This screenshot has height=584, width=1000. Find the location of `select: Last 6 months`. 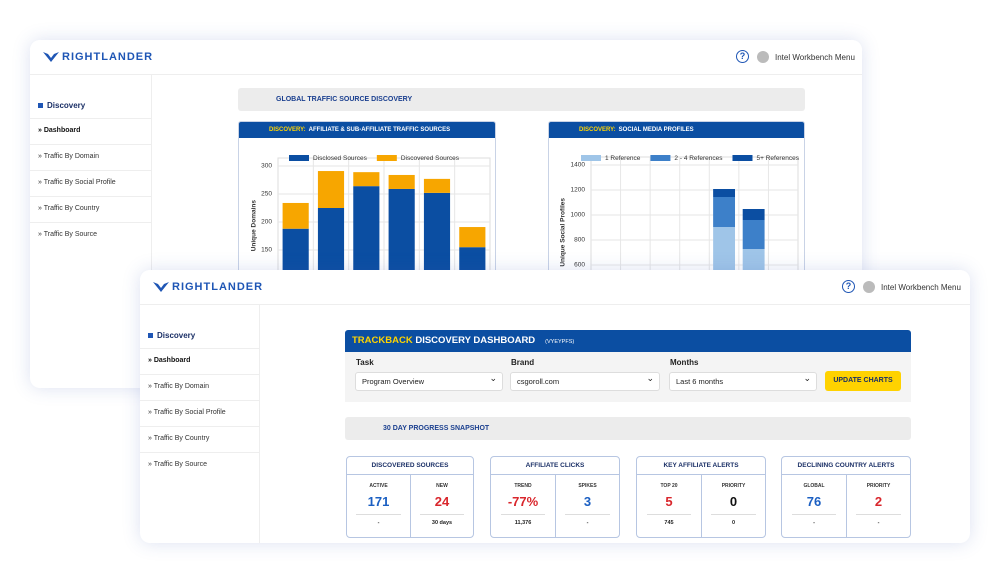

select: Last 6 months is located at coordinates (743, 380).